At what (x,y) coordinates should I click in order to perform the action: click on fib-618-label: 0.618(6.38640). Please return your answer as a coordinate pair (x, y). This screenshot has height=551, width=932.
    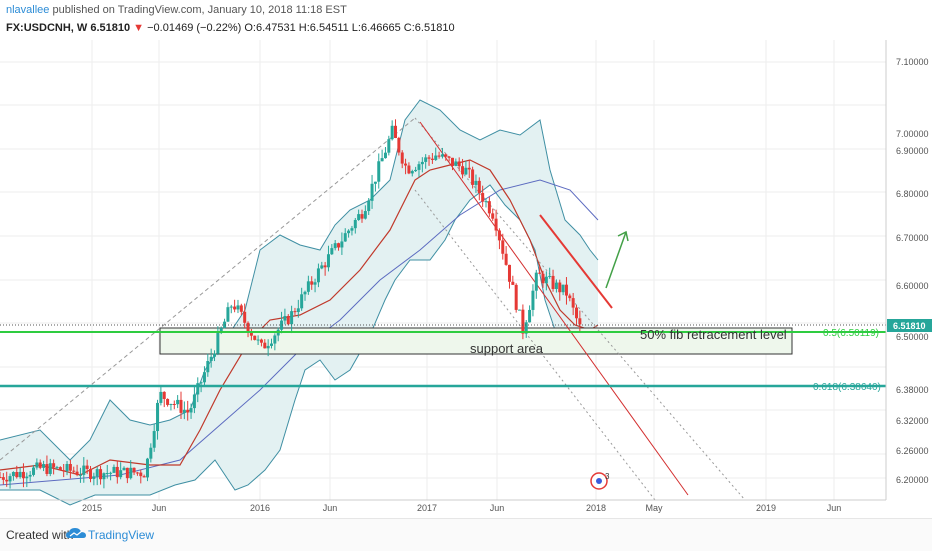
    Looking at the image, I should click on (847, 387).